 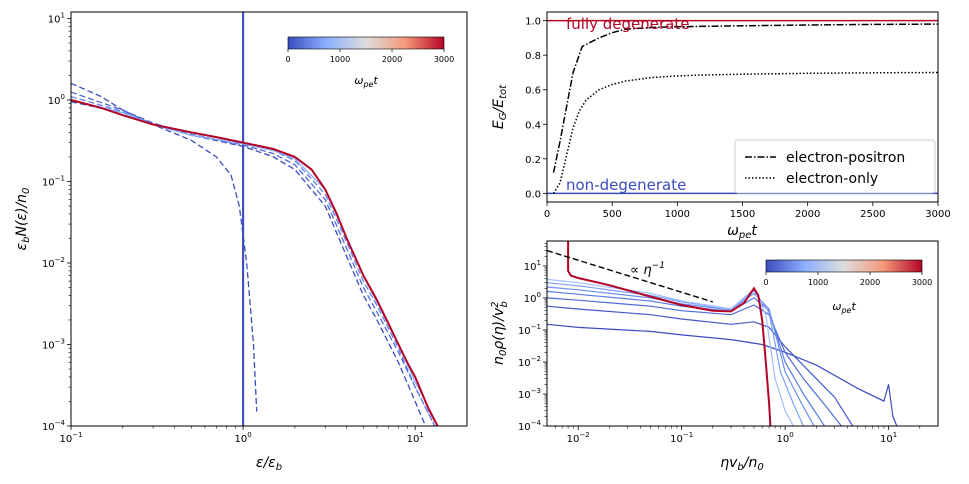 What do you see at coordinates (765, 282) in the screenshot?
I see `eta-colorbar-tick-label: 0` at bounding box center [765, 282].